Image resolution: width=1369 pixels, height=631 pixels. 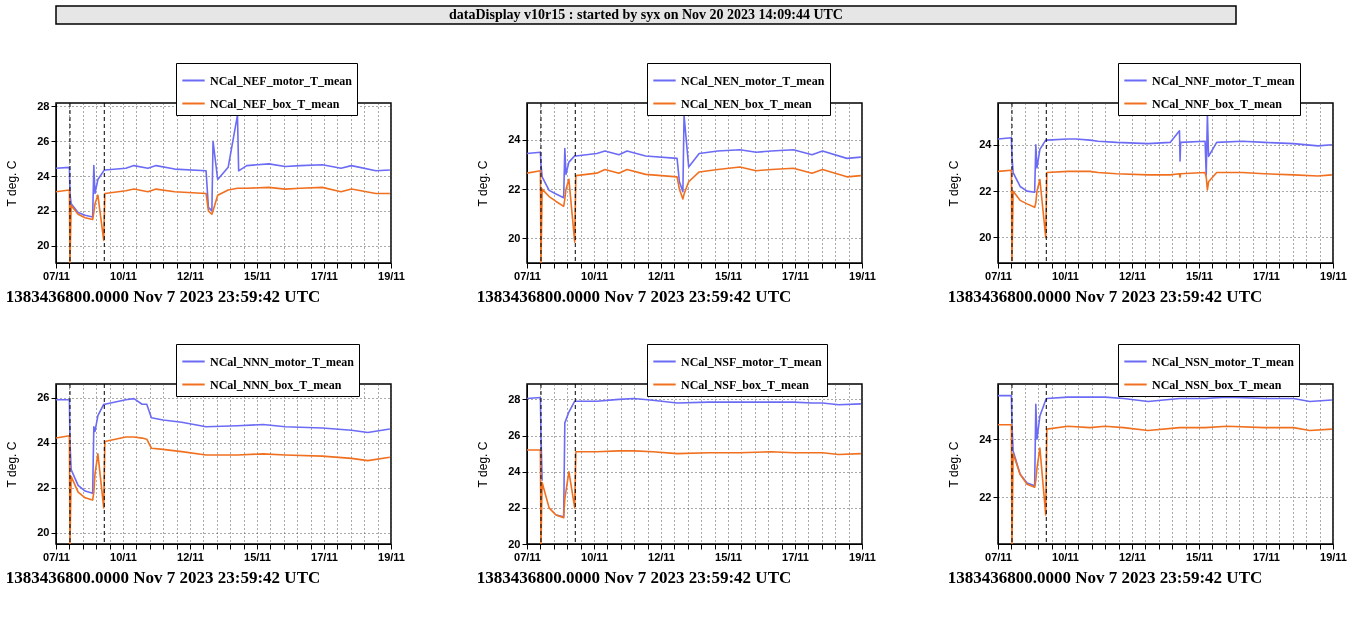 What do you see at coordinates (1217, 384) in the screenshot?
I see `legend-label: NCal_NSN_box_T_mean` at bounding box center [1217, 384].